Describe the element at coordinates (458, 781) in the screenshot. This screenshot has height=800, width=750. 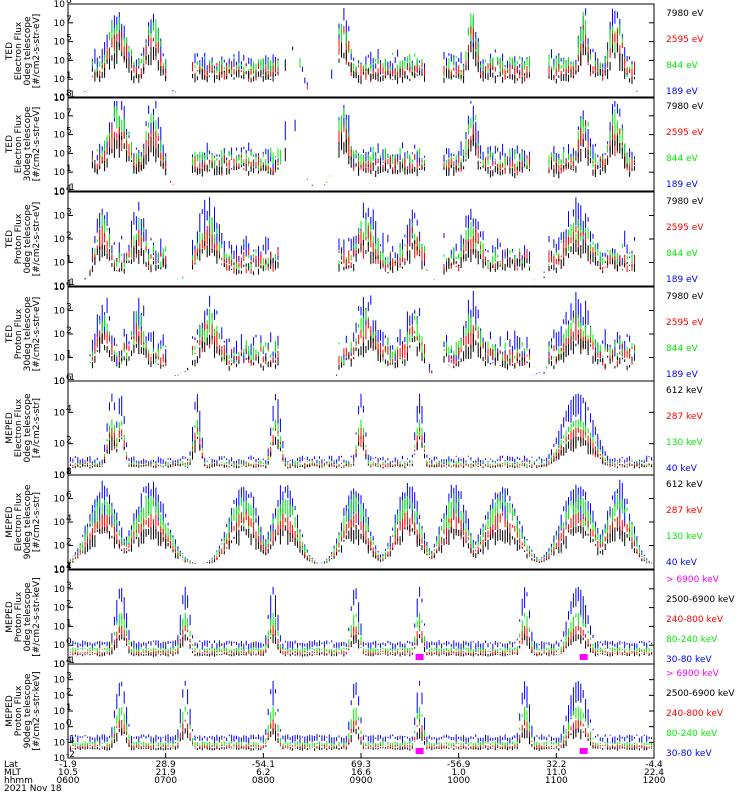
I see `x-hhmm-label-4: 1000` at that location.